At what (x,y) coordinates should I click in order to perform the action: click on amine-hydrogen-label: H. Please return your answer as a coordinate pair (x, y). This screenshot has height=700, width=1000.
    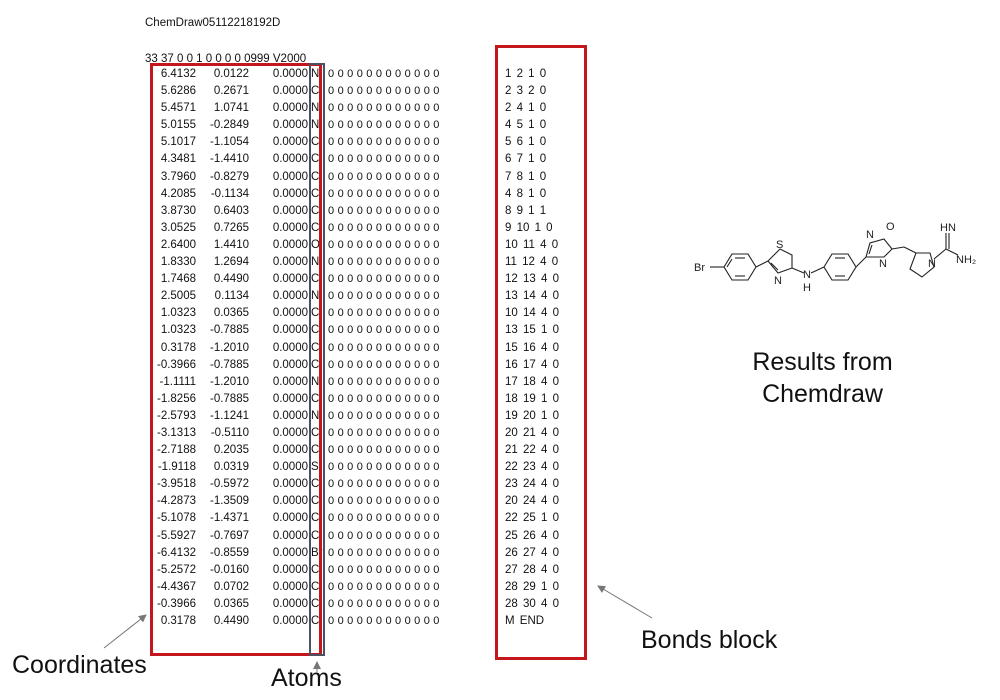
    Looking at the image, I should click on (807, 288).